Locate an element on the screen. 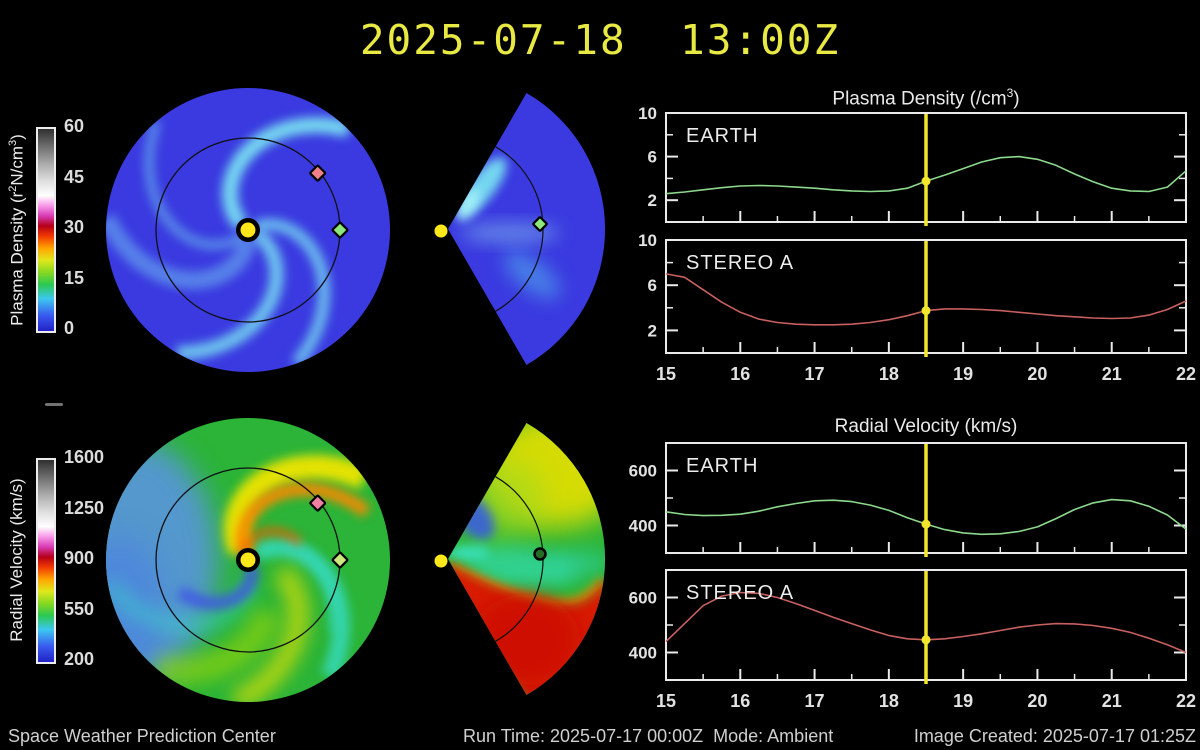 This screenshot has width=1200, height=750. radial-velocity-polar-map is located at coordinates (248, 560).